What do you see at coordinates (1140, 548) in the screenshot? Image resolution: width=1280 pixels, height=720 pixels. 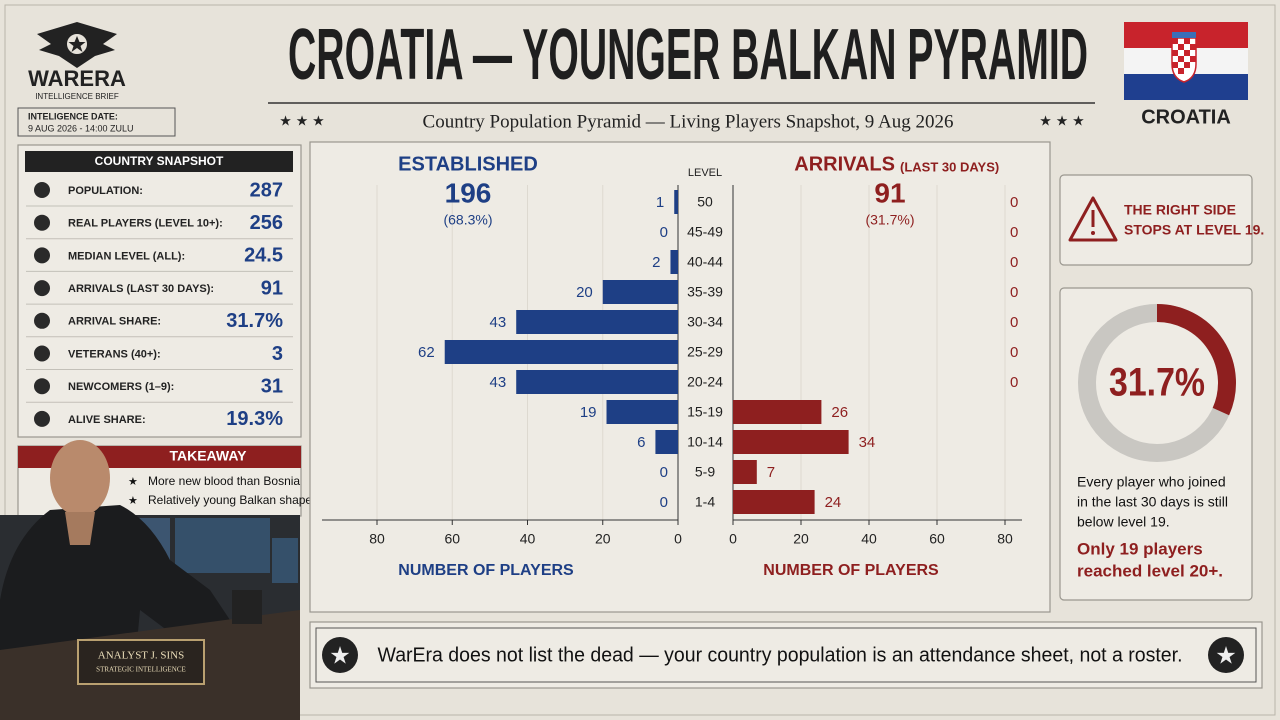 I see `donut-highlight: Only 19 players` at bounding box center [1140, 548].